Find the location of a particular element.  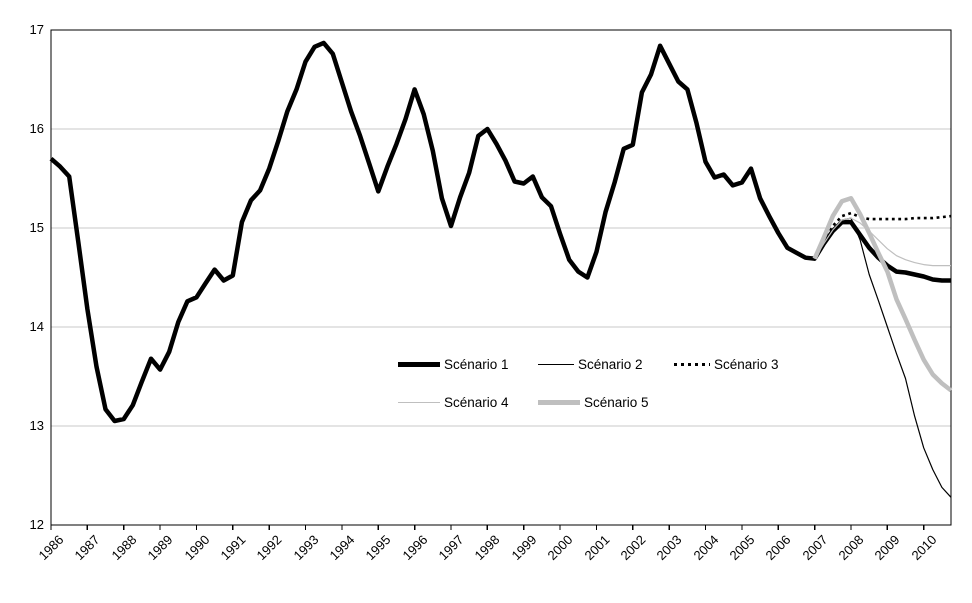

legend-label-scenario-2: Scénario 2 is located at coordinates (610, 364).